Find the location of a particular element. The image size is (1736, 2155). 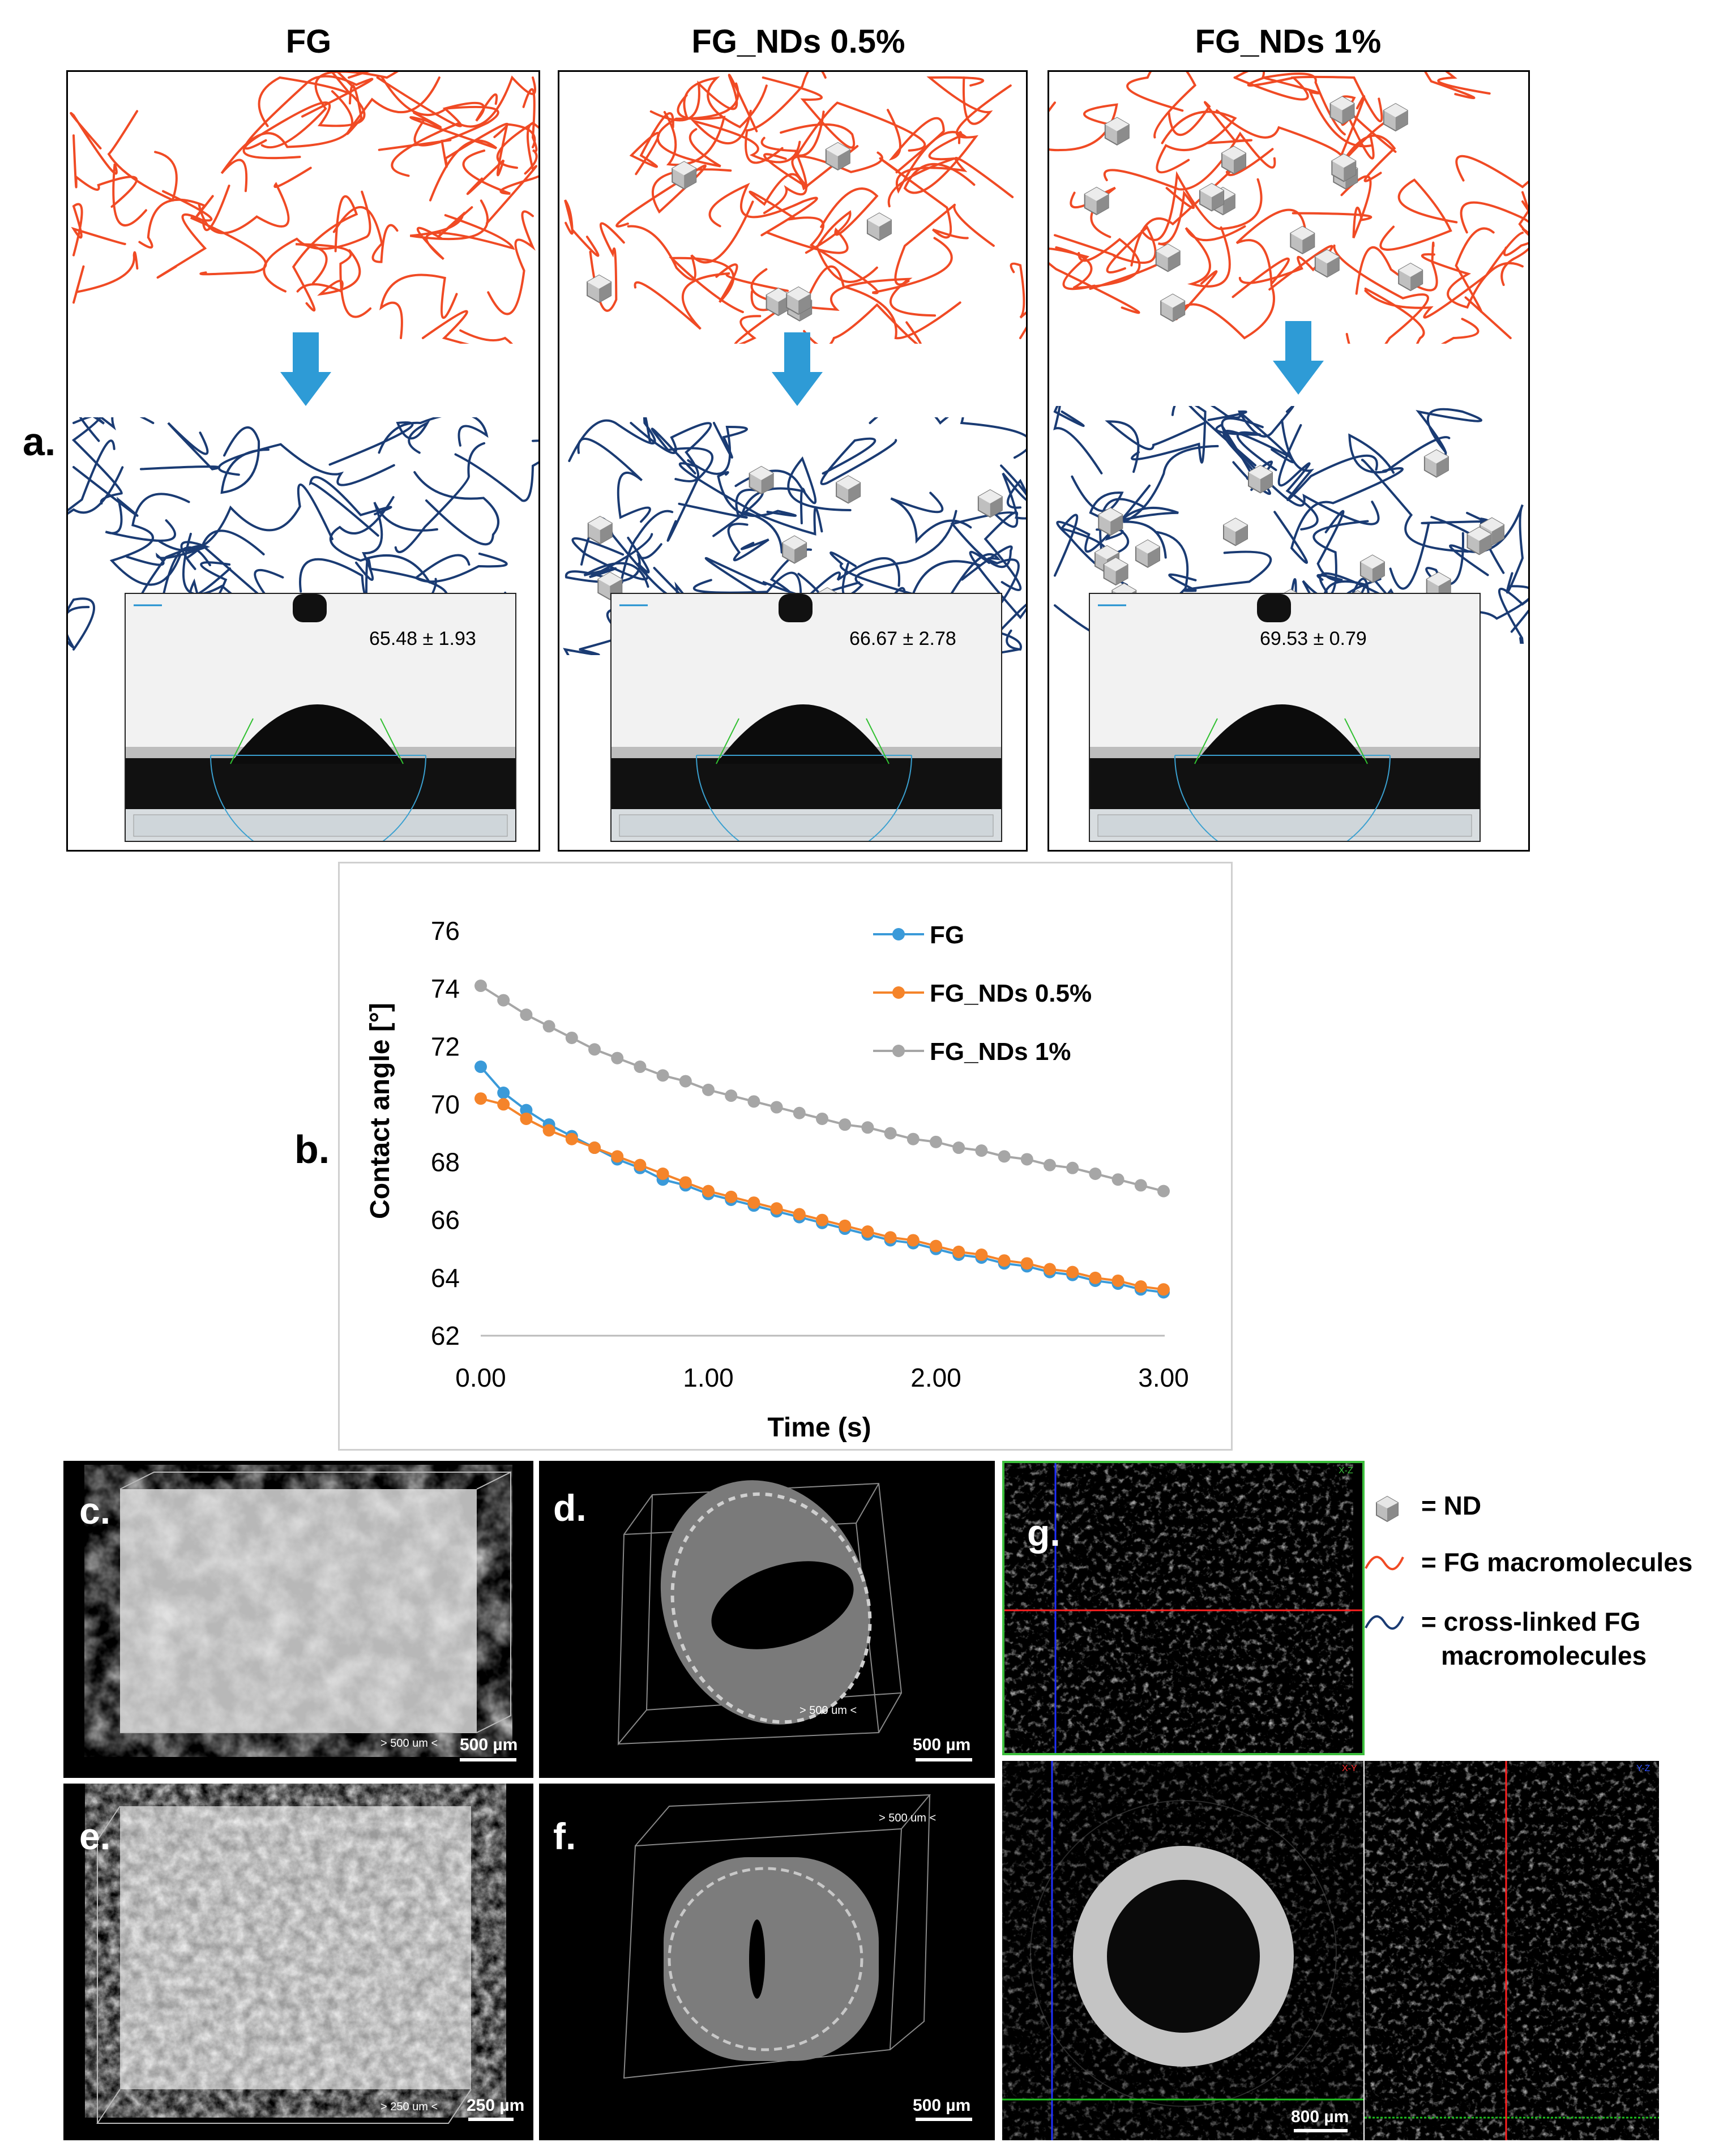

scaffold-surface-render is located at coordinates (284, 1965).